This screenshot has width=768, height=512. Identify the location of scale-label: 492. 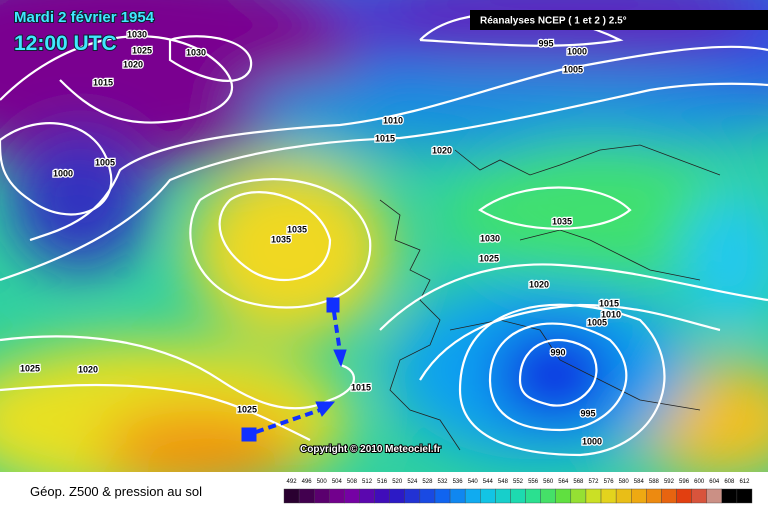
(292, 482).